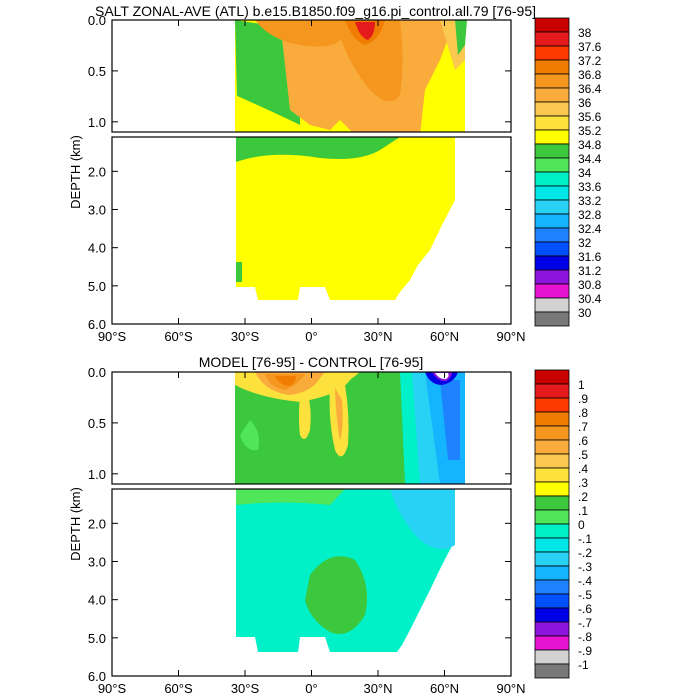 This screenshot has height=700, width=700. Describe the element at coordinates (581, 385) in the screenshot. I see `colorbar-label: 1` at that location.